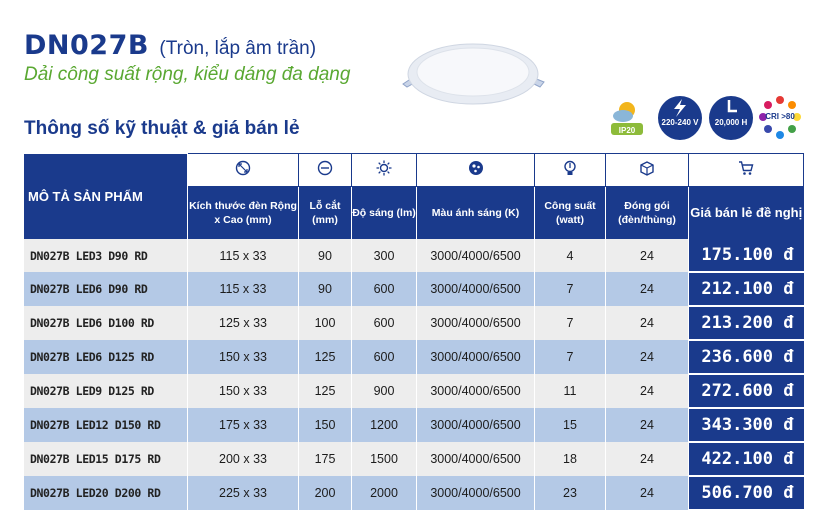  I want to click on power-icon, so click(570, 167).